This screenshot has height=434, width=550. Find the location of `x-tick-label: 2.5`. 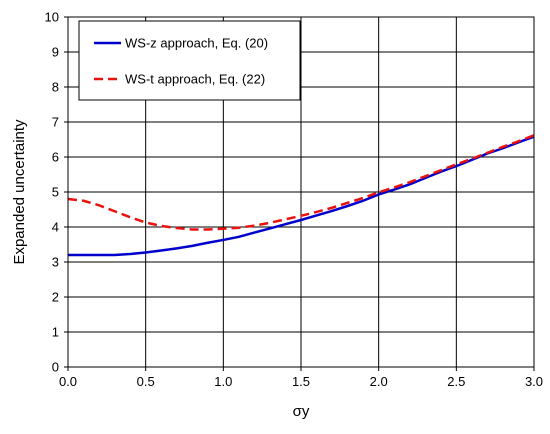

x-tick-label: 2.5 is located at coordinates (456, 381).